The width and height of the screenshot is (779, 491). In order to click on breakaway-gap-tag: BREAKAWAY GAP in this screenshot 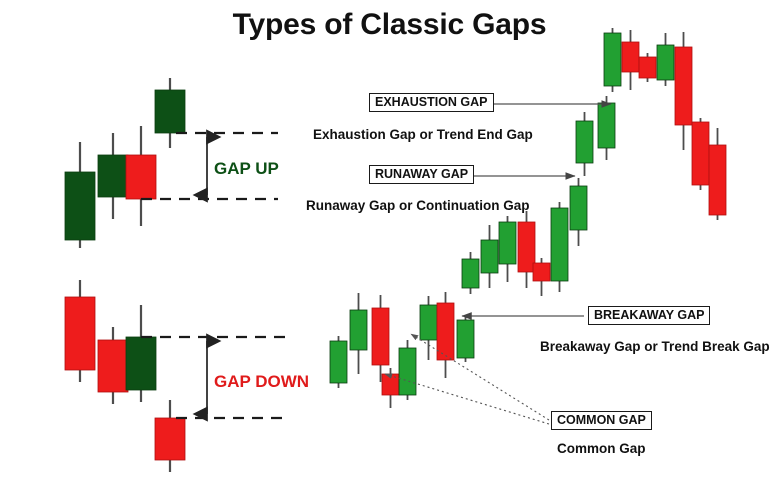, I will do `click(649, 315)`.